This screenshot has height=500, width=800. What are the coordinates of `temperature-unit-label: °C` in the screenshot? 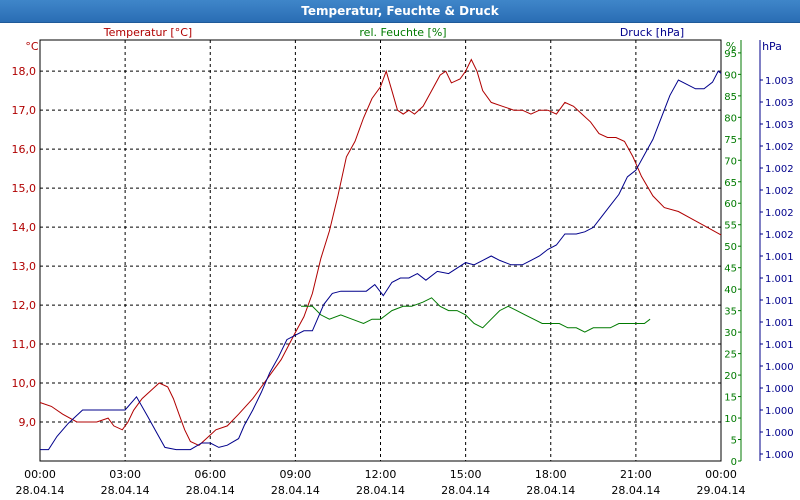 It's located at (32, 46).